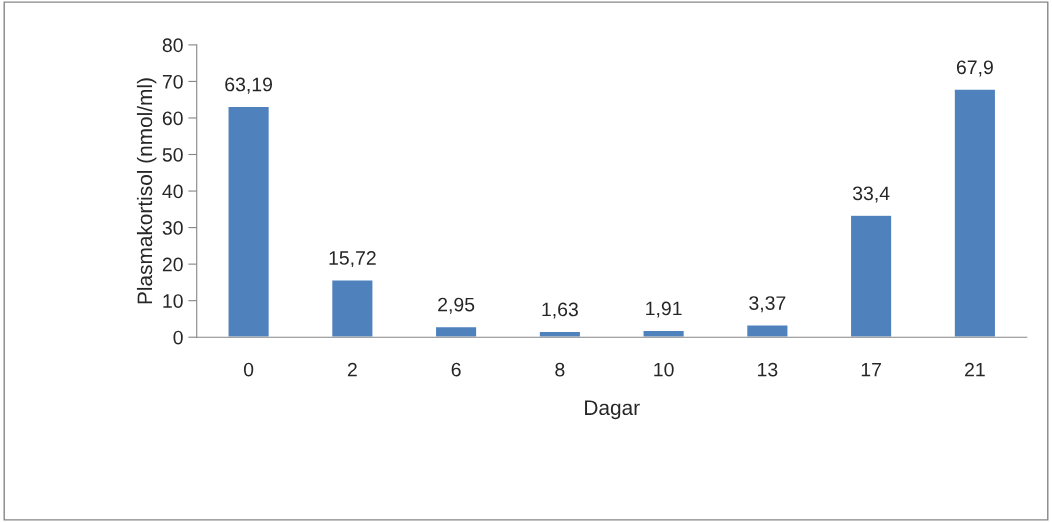  I want to click on data-label: 67,9, so click(974, 68).